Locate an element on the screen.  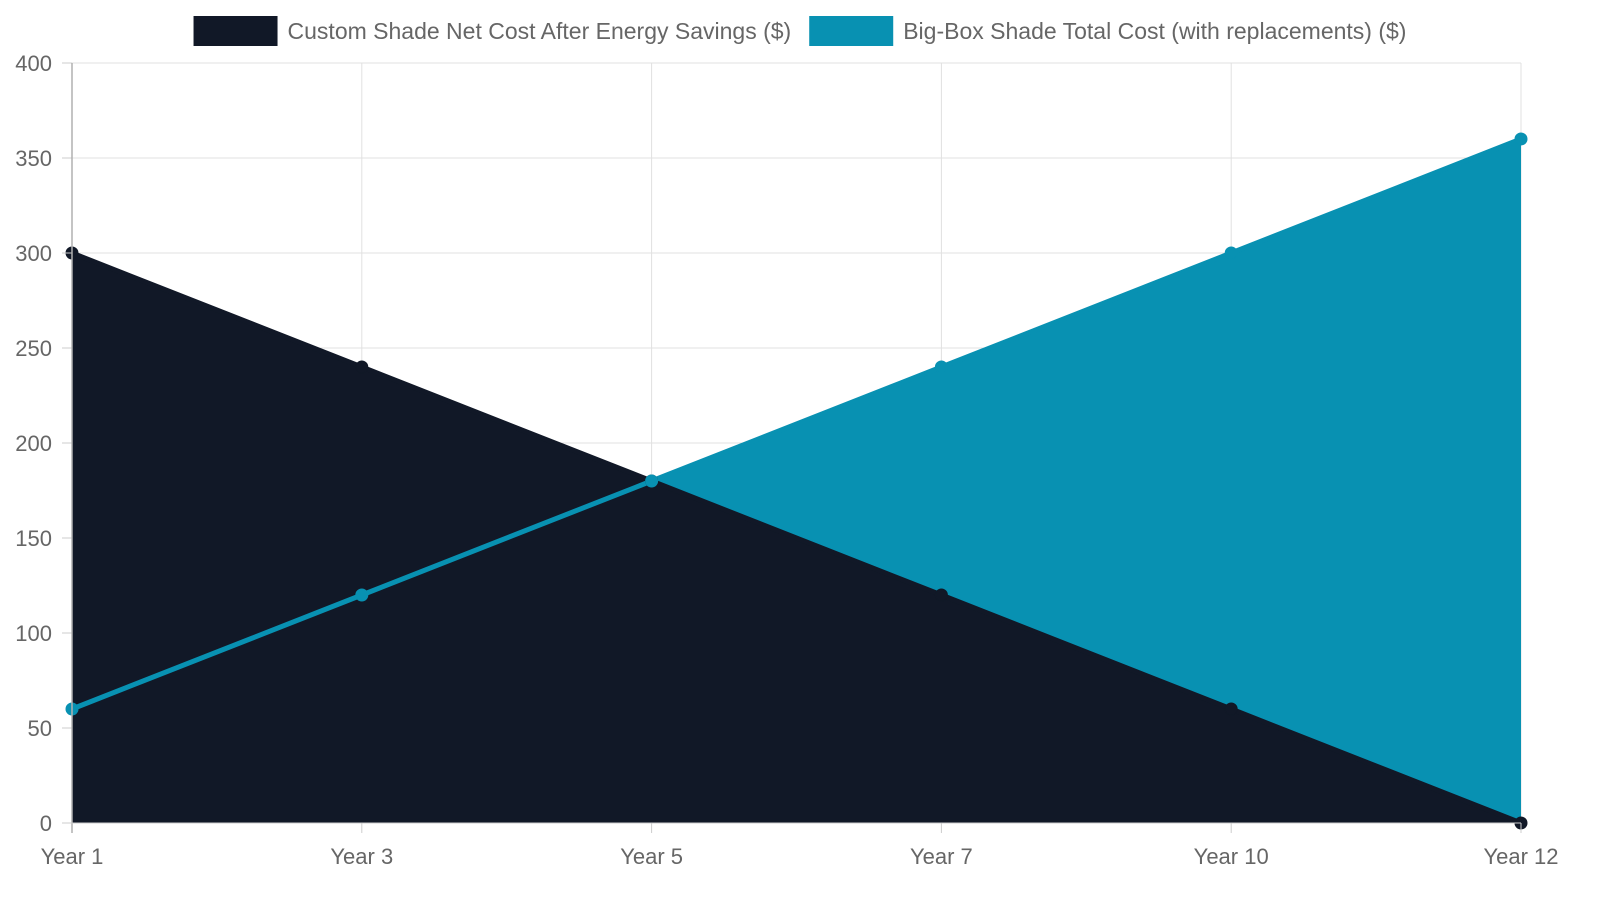
y-tick-label: 200 is located at coordinates (33, 443).